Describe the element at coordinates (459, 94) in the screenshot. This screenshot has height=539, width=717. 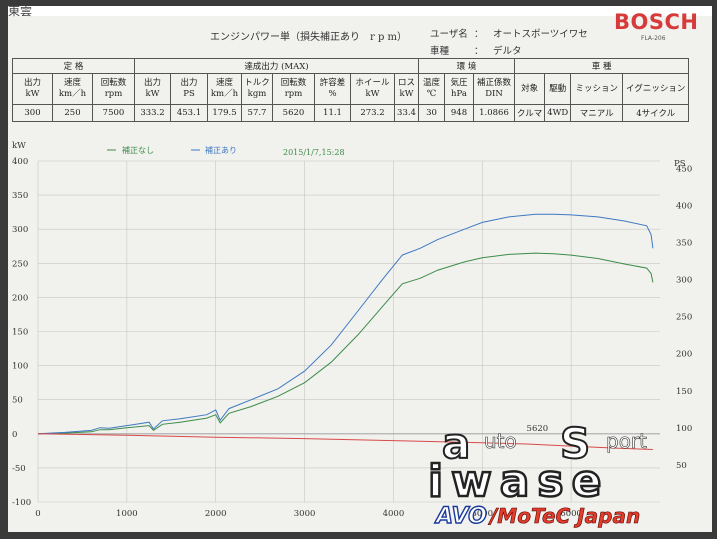
I see `column-header-line: hPa` at that location.